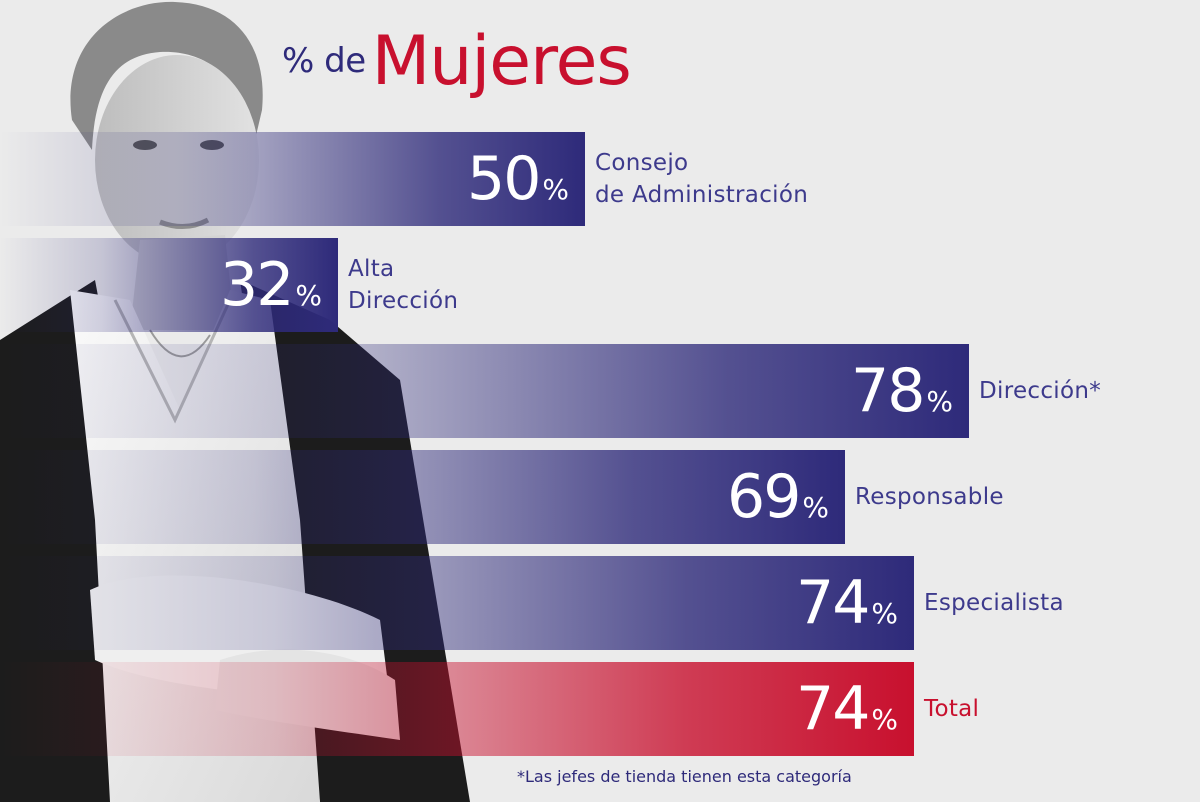 The width and height of the screenshot is (1200, 802). I want to click on value-label-3: 69%, so click(729, 502).